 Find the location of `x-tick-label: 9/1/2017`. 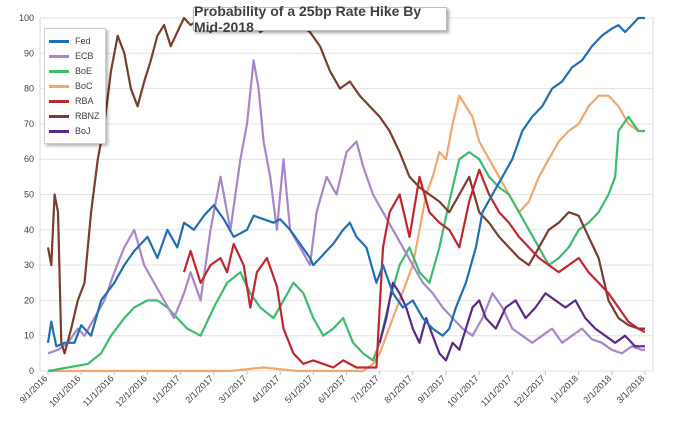

x-tick-label: 9/1/2017 is located at coordinates (432, 389).